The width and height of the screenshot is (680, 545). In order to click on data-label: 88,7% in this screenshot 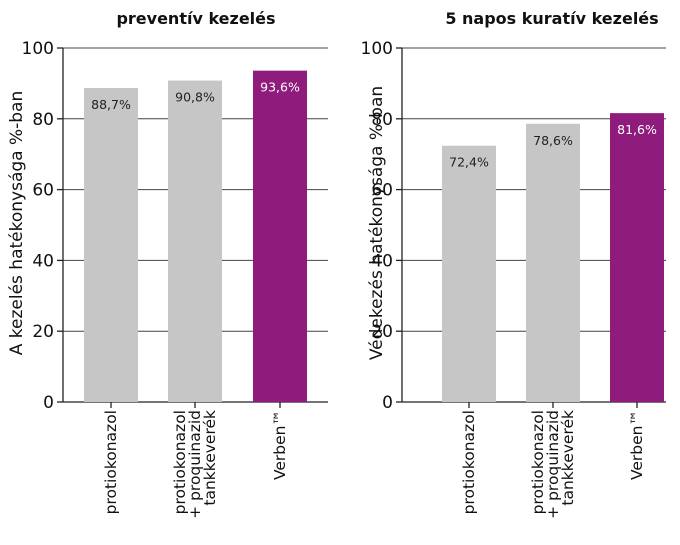, I will do `click(111, 104)`.